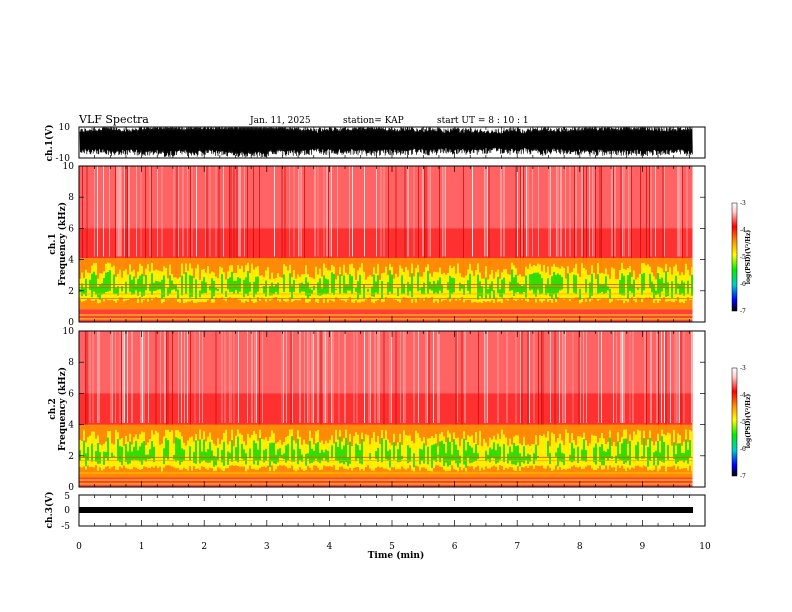 This screenshot has width=792, height=612. I want to click on ch3-waveform-panel: 5 0 -5 ch.3(V) 0 1 2 3 4 5 6 7 8 9 10 Time (min), so click(377, 526).